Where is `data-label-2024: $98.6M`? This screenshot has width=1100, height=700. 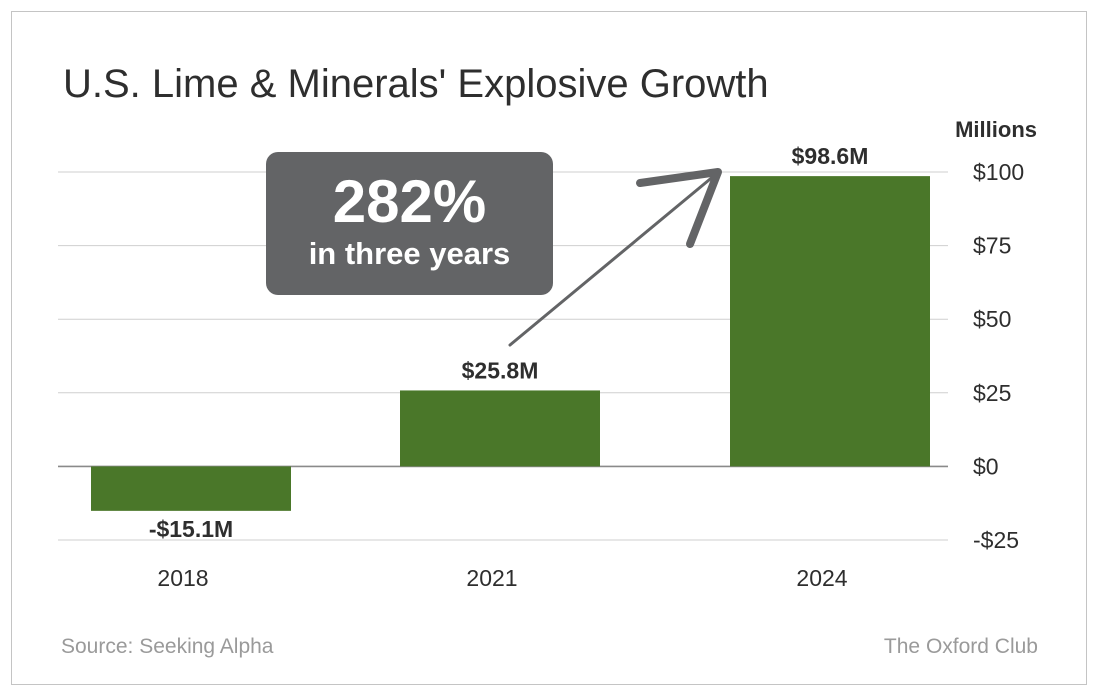 data-label-2024: $98.6M is located at coordinates (830, 156).